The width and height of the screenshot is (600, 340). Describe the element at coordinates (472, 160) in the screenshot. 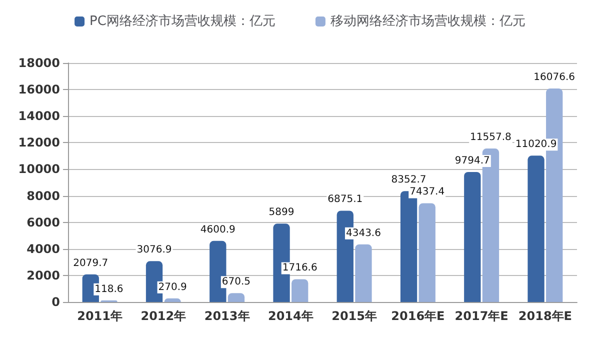

I see `data-label: 9794.7` at that location.